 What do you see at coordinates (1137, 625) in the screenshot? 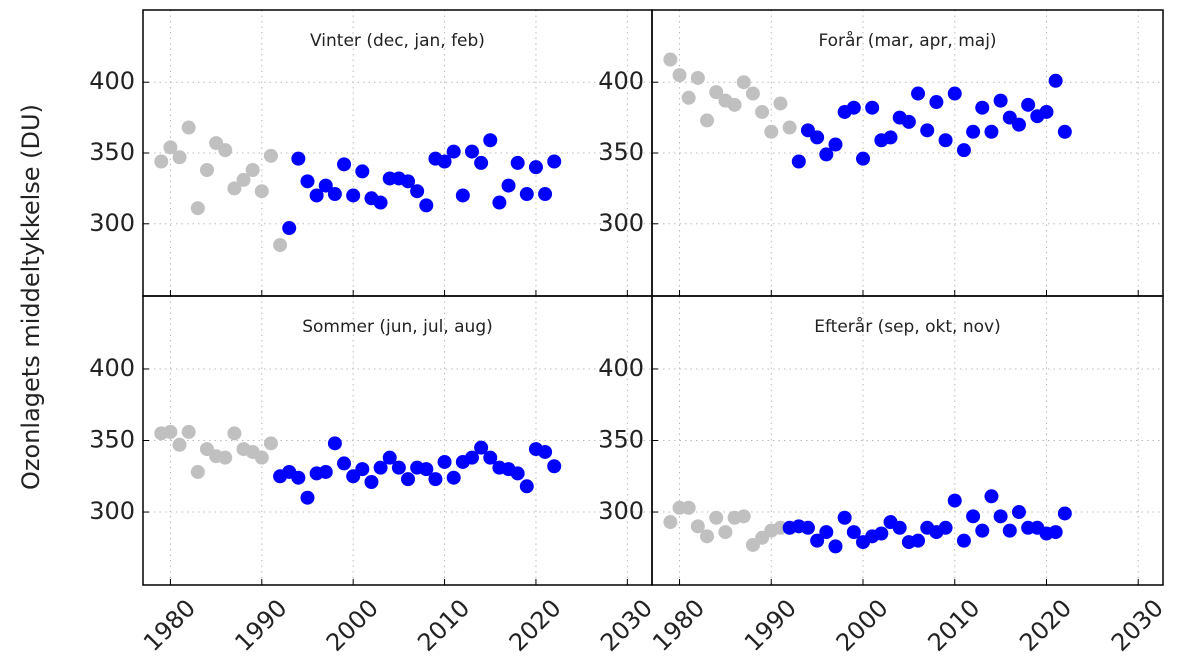
I see `x-tick-label: 2030` at bounding box center [1137, 625].